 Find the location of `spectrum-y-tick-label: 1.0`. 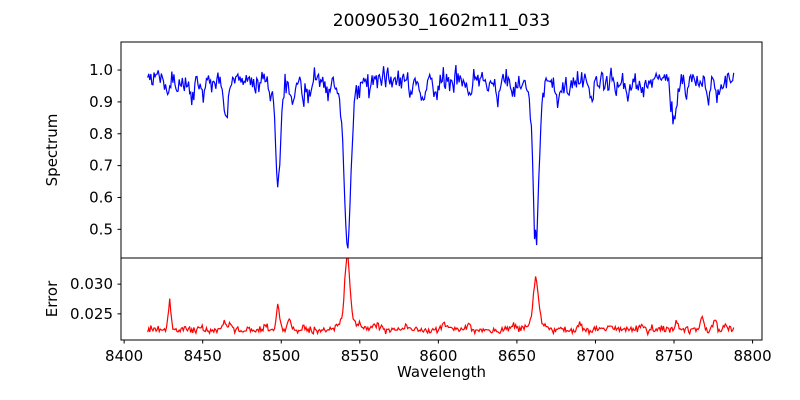

spectrum-y-tick-label: 1.0 is located at coordinates (101, 70).